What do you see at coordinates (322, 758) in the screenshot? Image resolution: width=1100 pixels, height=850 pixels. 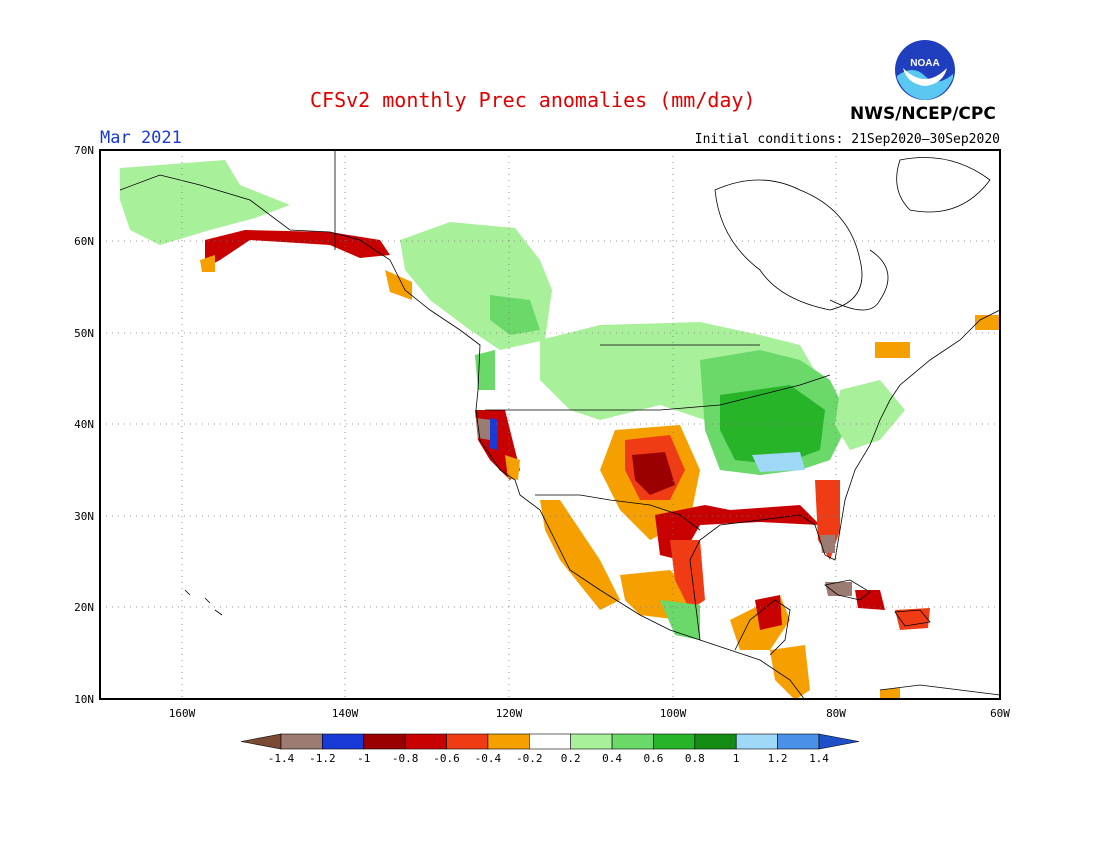 I see `colorbar-label: -1.2` at bounding box center [322, 758].